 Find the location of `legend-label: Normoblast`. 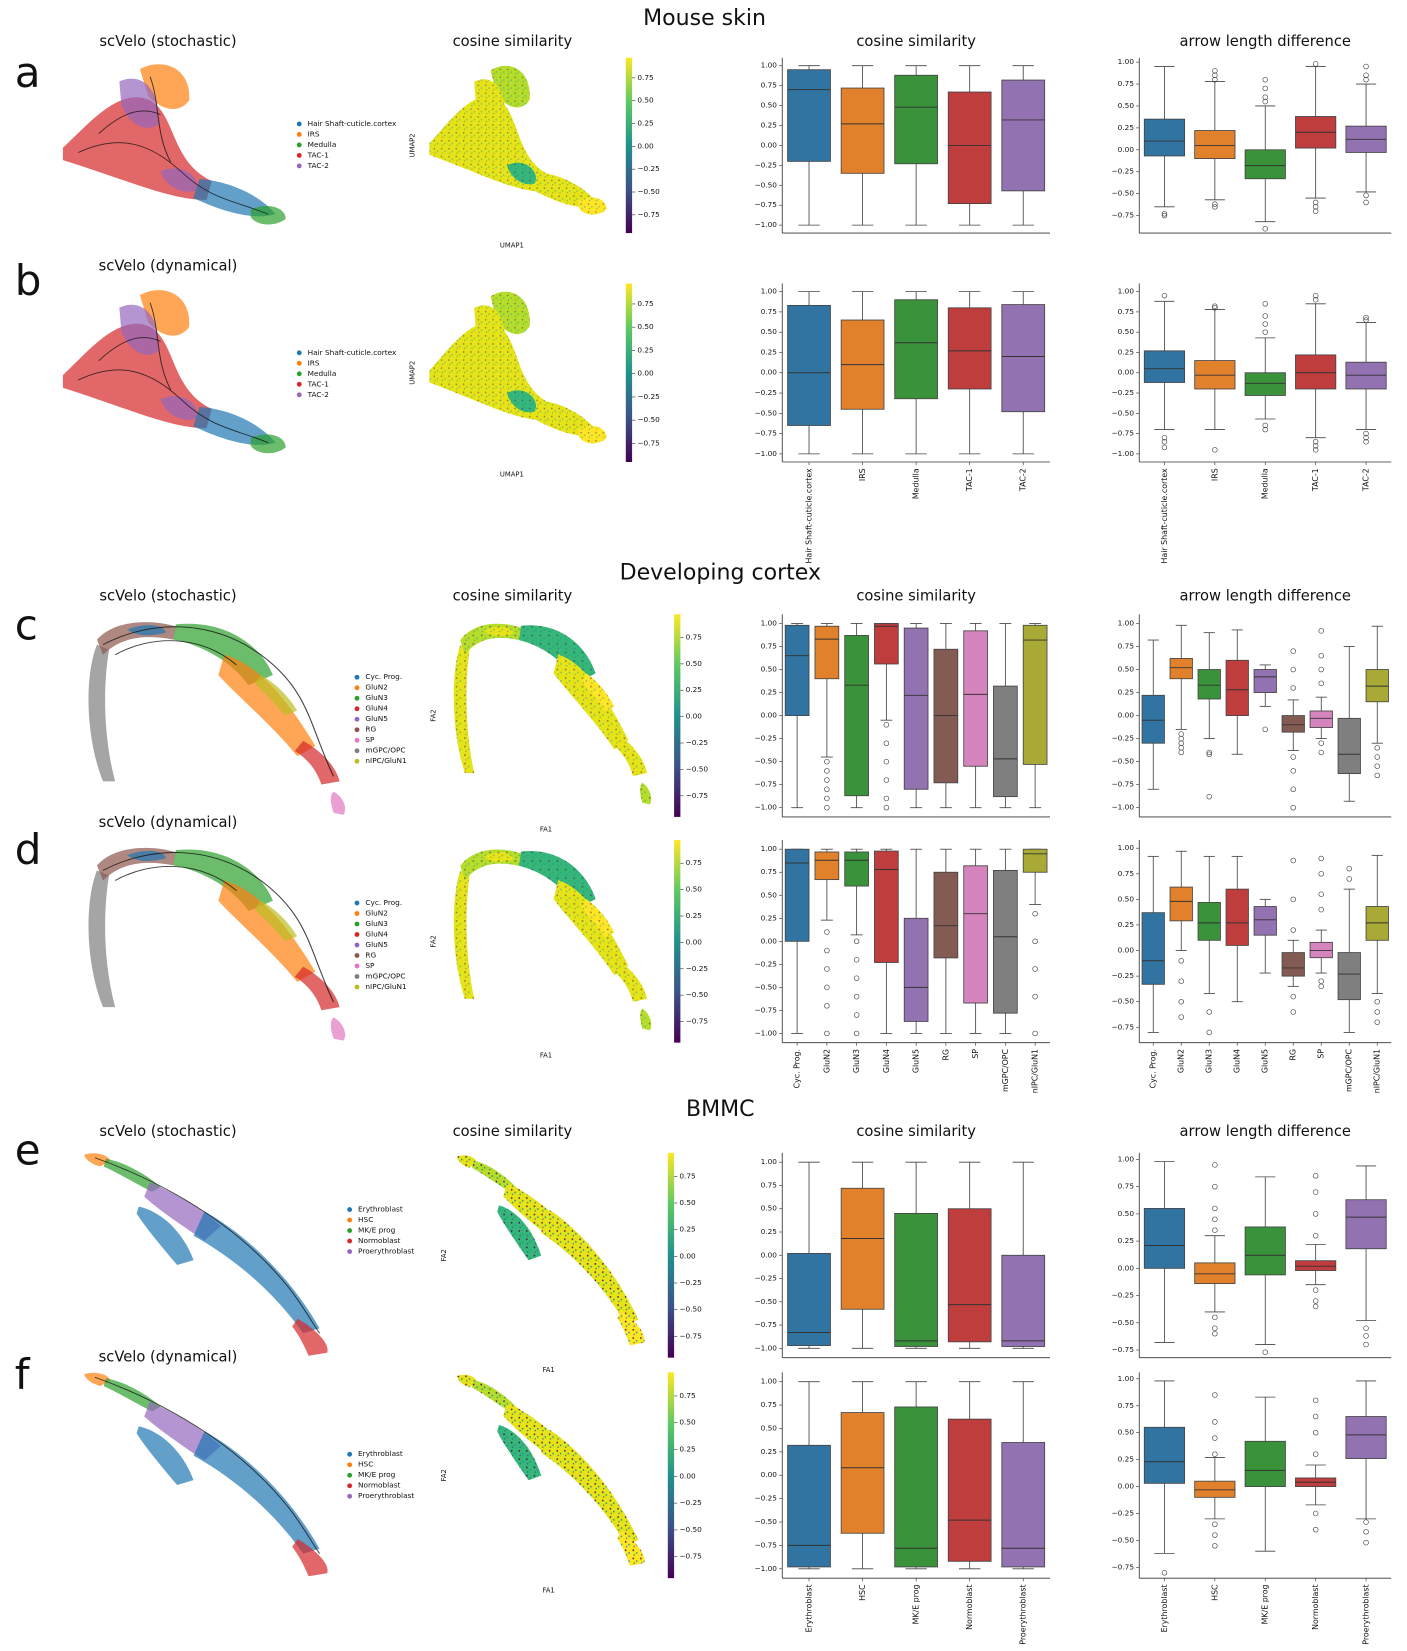

legend-label: Normoblast is located at coordinates (379, 1485).